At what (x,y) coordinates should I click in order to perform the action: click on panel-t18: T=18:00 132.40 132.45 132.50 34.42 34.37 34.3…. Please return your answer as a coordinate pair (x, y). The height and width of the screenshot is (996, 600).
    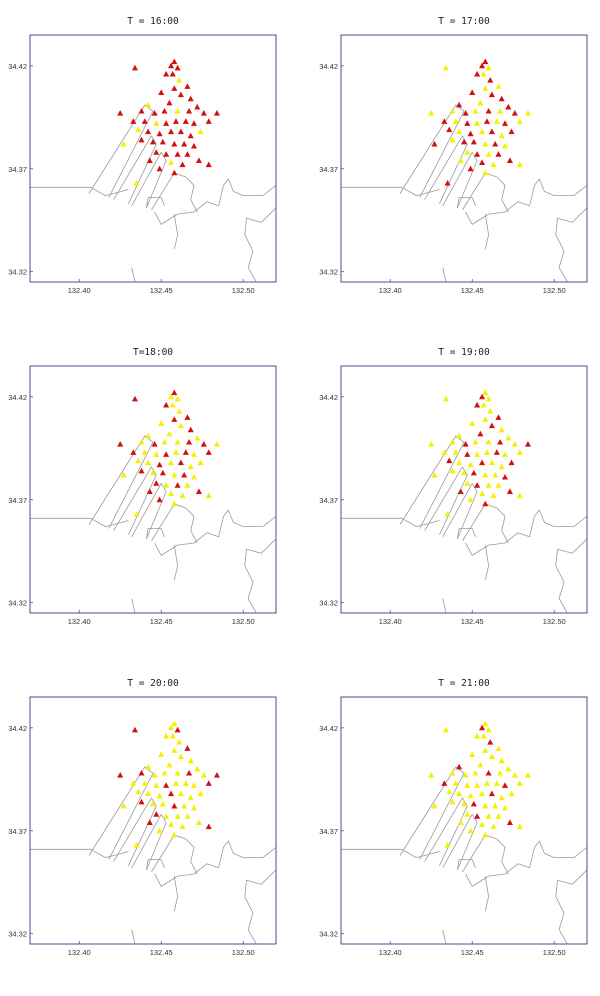
    Looking at the image, I should click on (142, 486).